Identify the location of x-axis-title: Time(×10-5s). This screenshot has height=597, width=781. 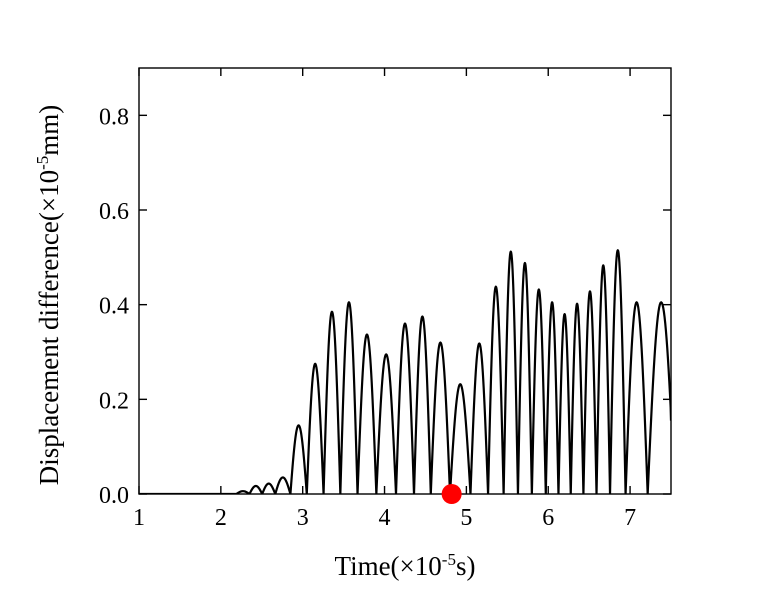
(405, 565).